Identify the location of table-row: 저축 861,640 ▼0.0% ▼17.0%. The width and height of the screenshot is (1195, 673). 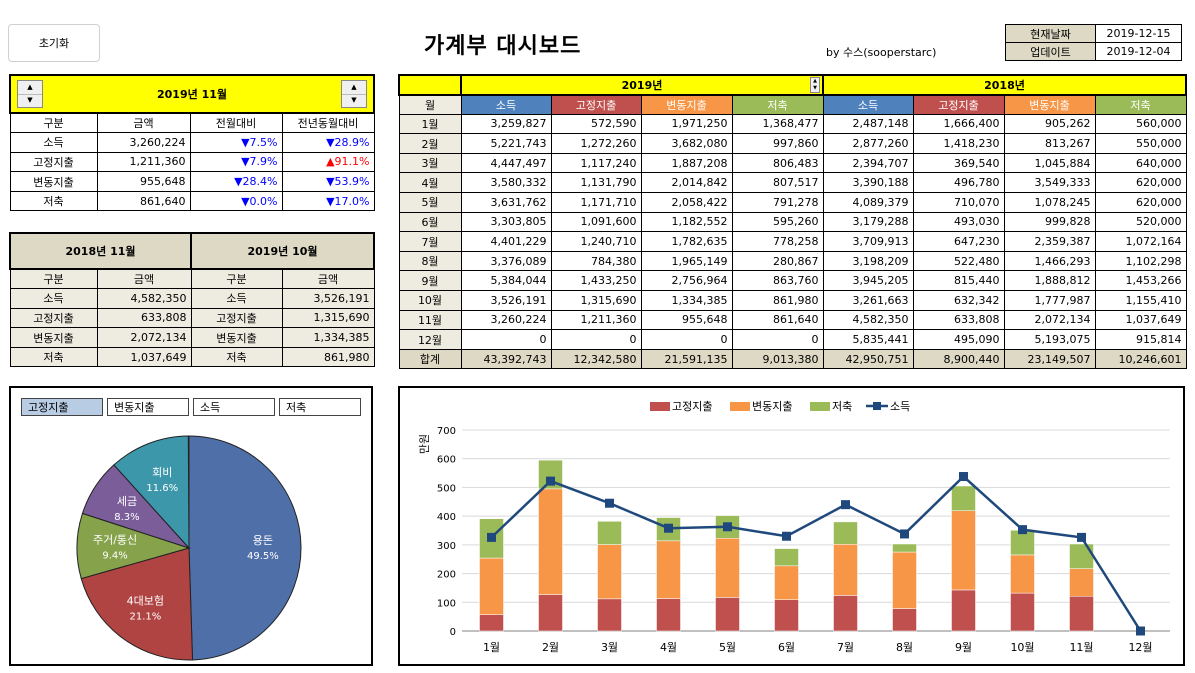
(192, 201).